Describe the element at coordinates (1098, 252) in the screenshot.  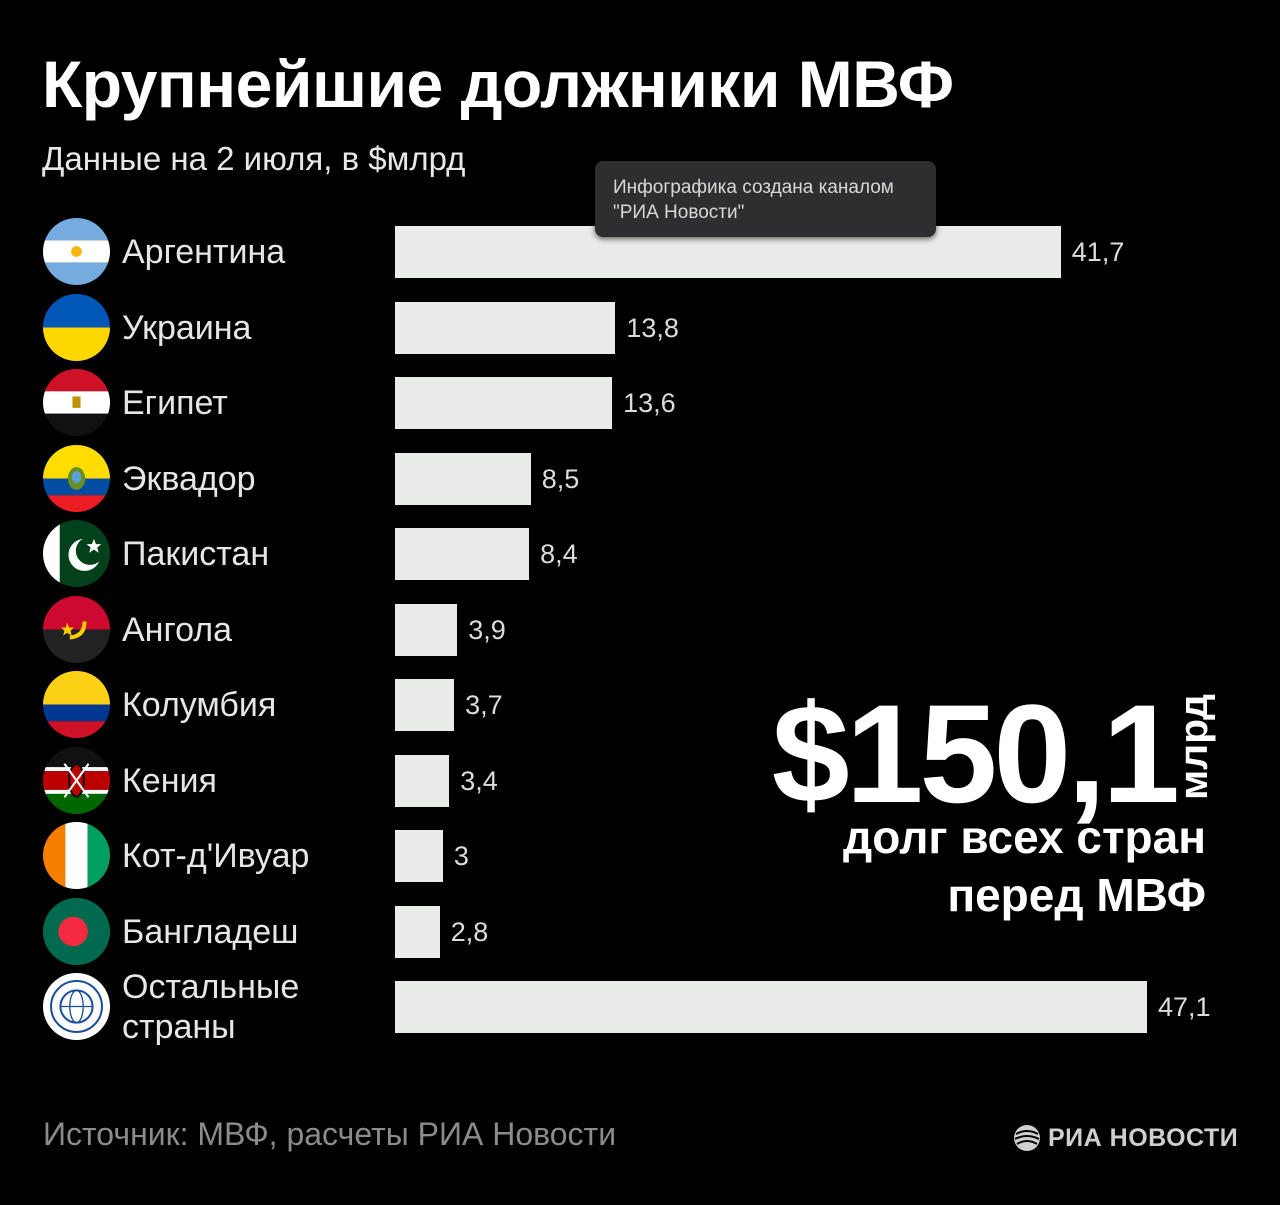
I see `bar-value-label: 41,7` at that location.